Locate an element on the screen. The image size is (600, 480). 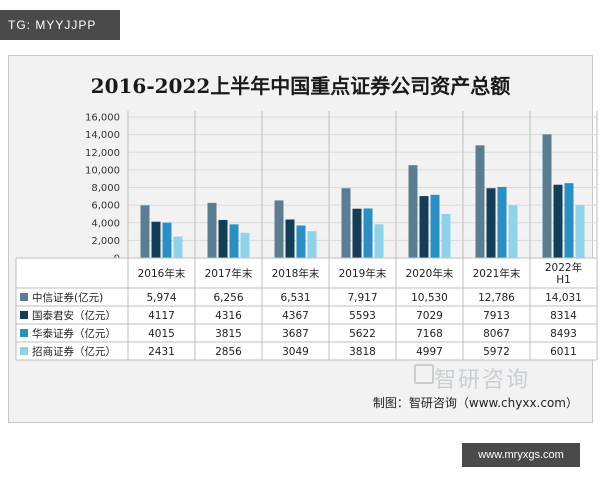
data-label: 7029 is located at coordinates (429, 316).